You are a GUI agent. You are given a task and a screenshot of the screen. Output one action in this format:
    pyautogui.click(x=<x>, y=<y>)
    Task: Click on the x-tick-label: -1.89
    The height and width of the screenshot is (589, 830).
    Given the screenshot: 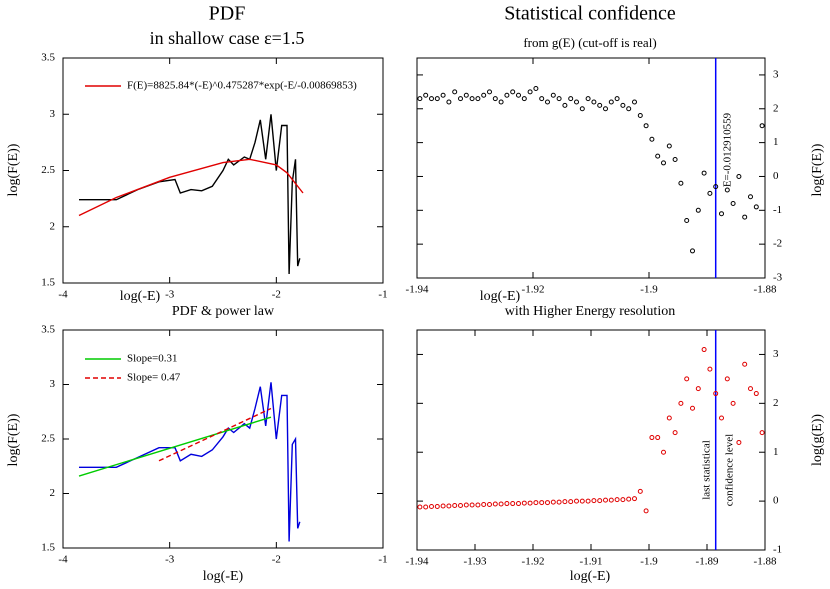 What is the action you would take?
    pyautogui.click(x=707, y=562)
    